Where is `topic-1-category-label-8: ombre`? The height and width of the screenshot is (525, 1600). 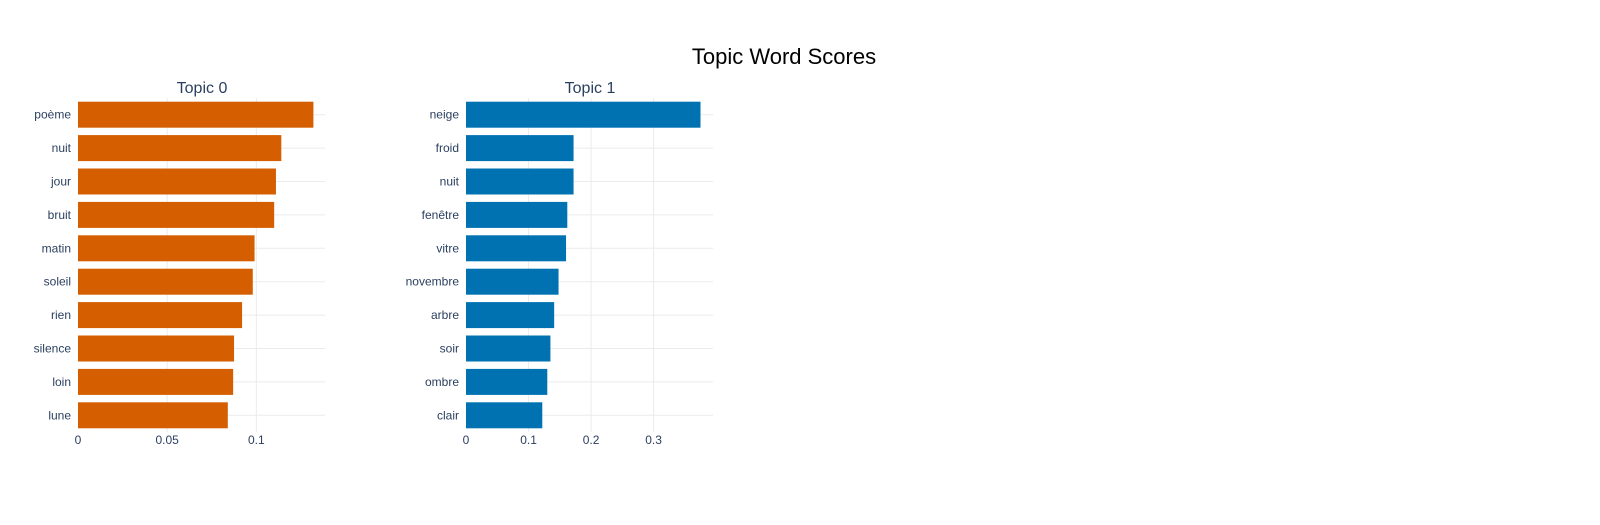
topic-1-category-label-8: ombre is located at coordinates (442, 382).